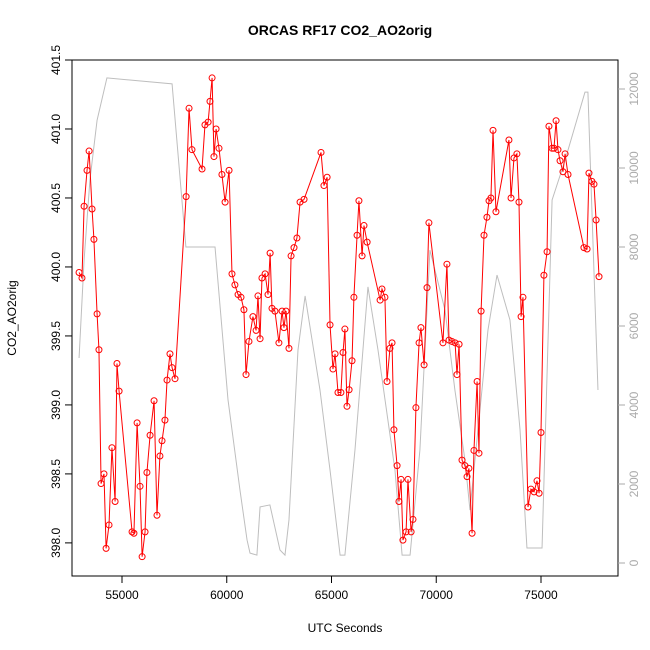 The width and height of the screenshot is (650, 650). What do you see at coordinates (634, 562) in the screenshot?
I see `y2-tick-label: 0` at bounding box center [634, 562].